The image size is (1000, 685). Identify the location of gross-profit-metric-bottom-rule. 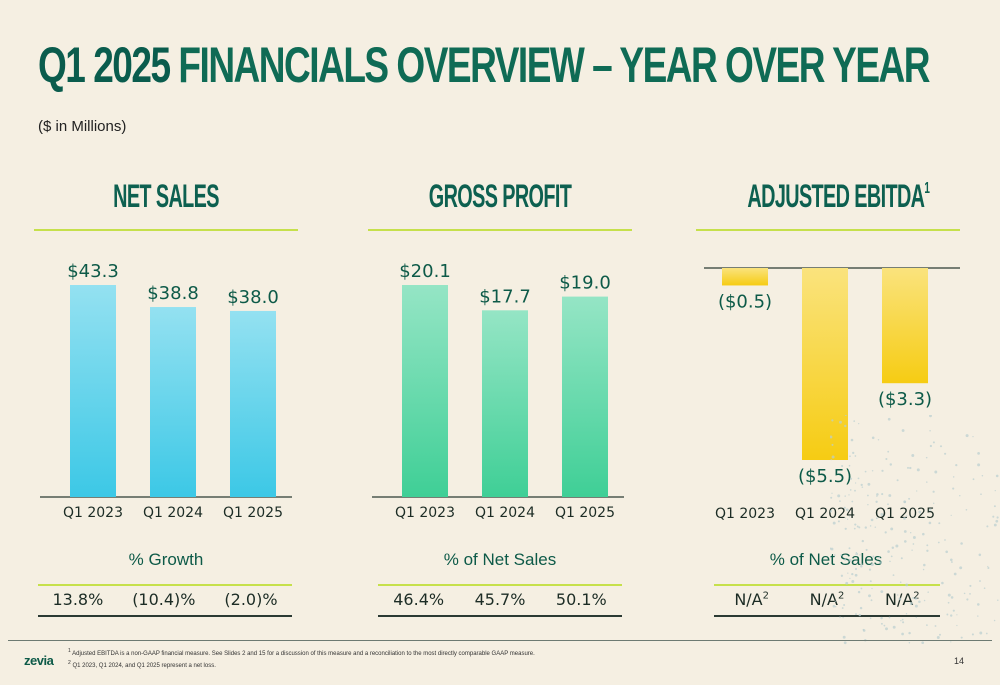
(500, 616).